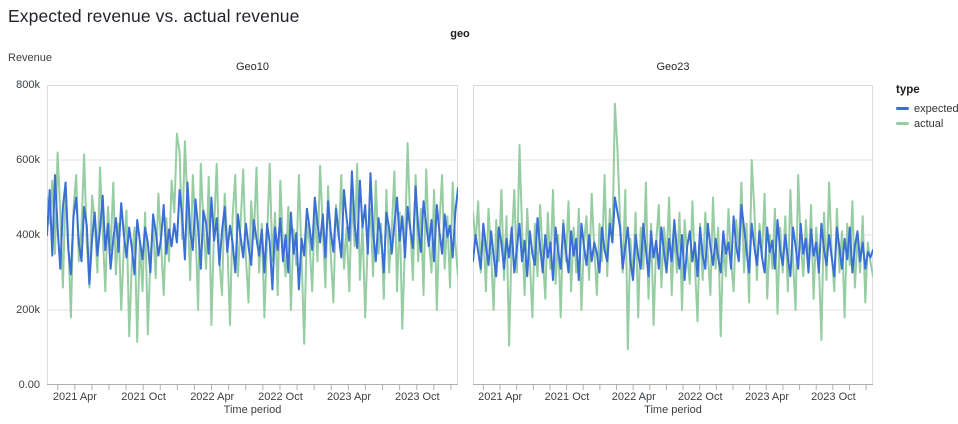 This screenshot has height=424, width=958. Describe the element at coordinates (30, 58) in the screenshot. I see `y-axis-title: Revenue` at that location.